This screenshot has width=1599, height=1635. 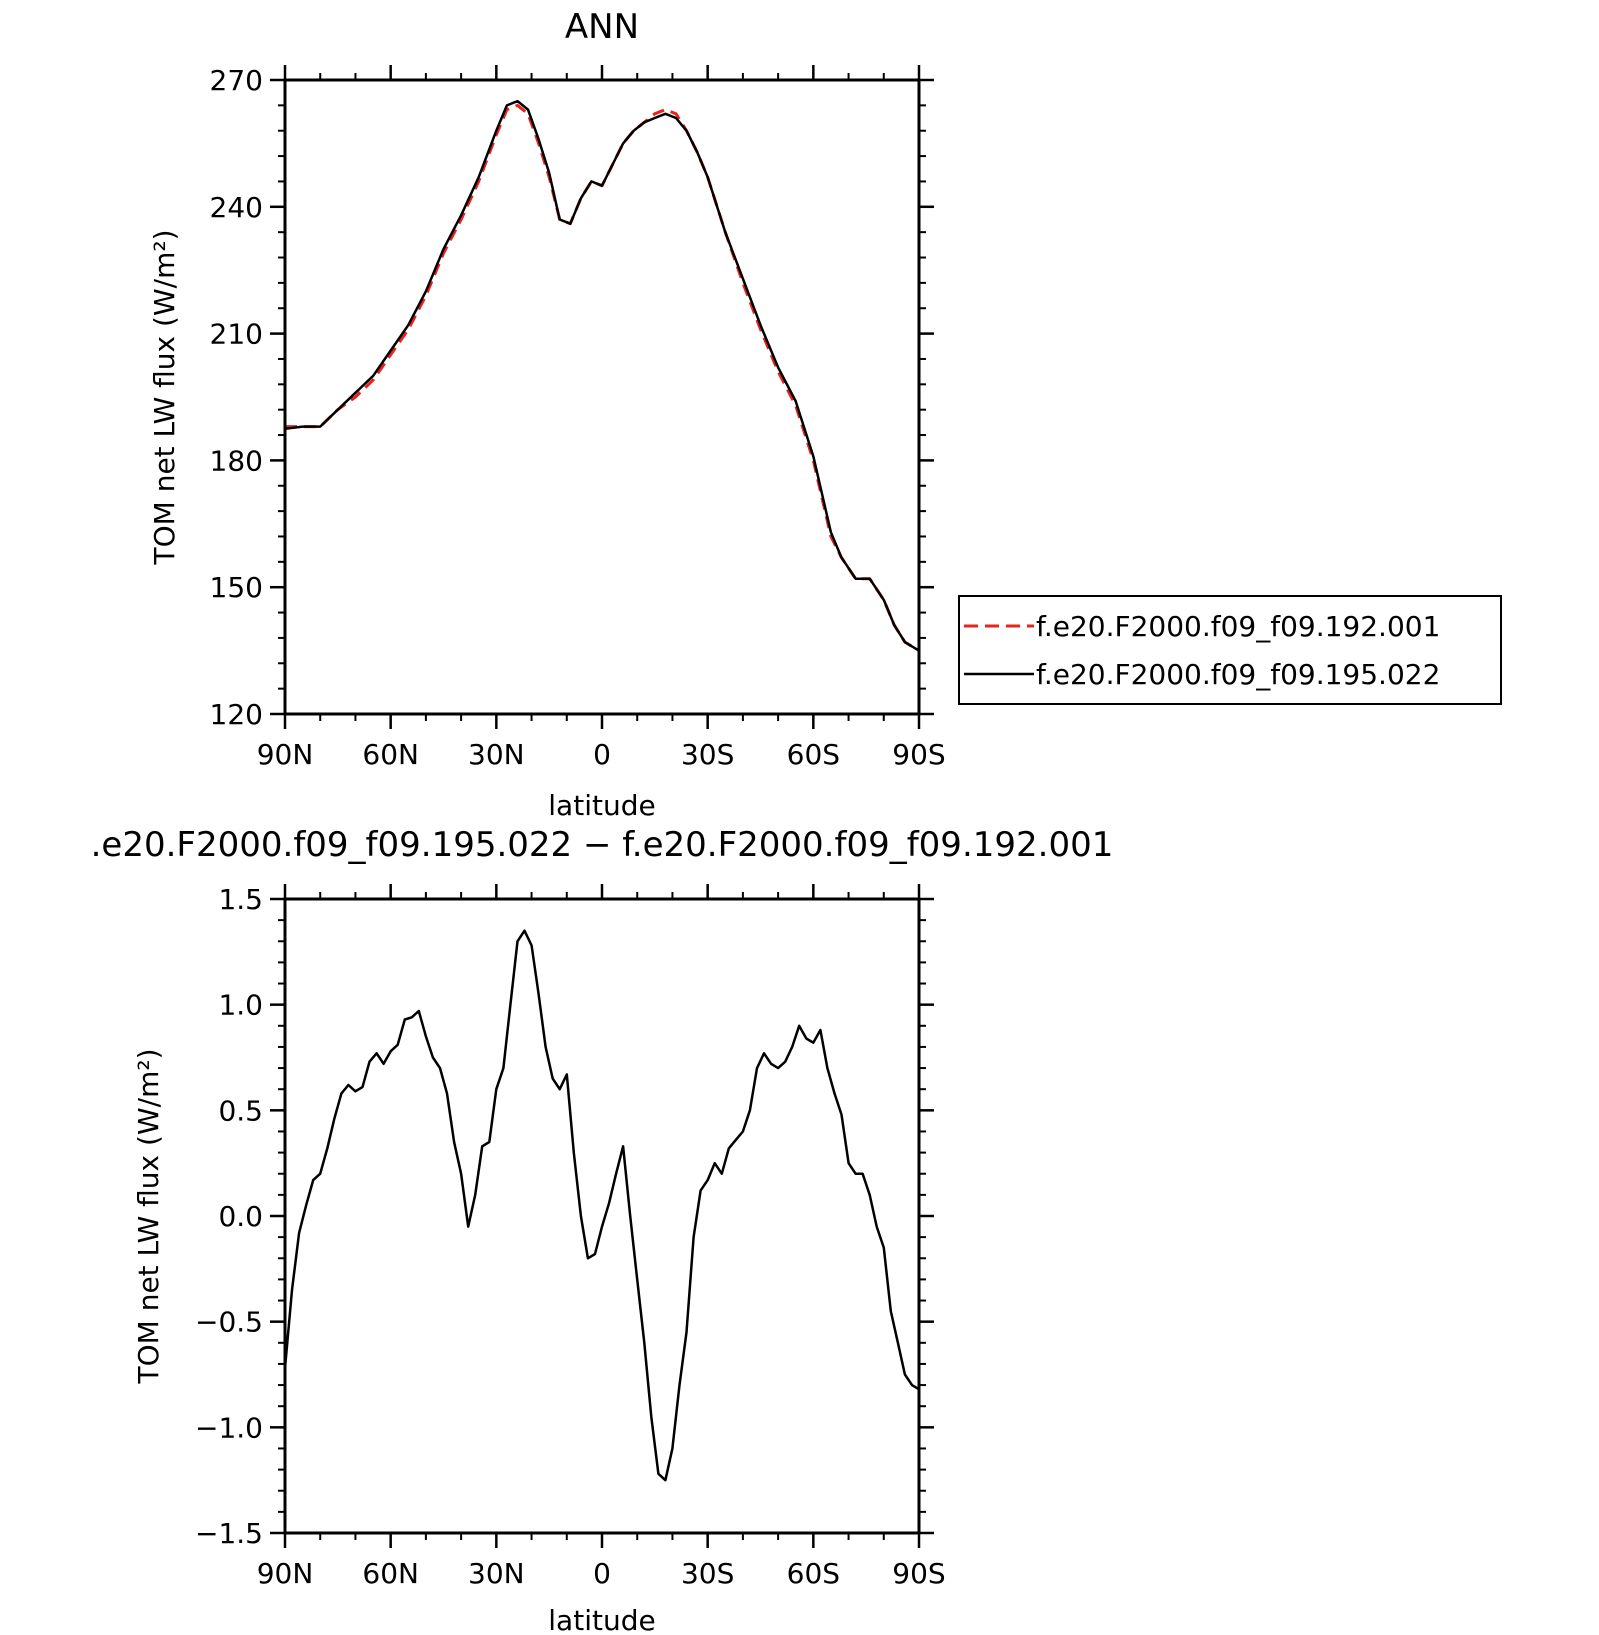 I want to click on bottom-x-axis-label: latitude, so click(x=601, y=1619).